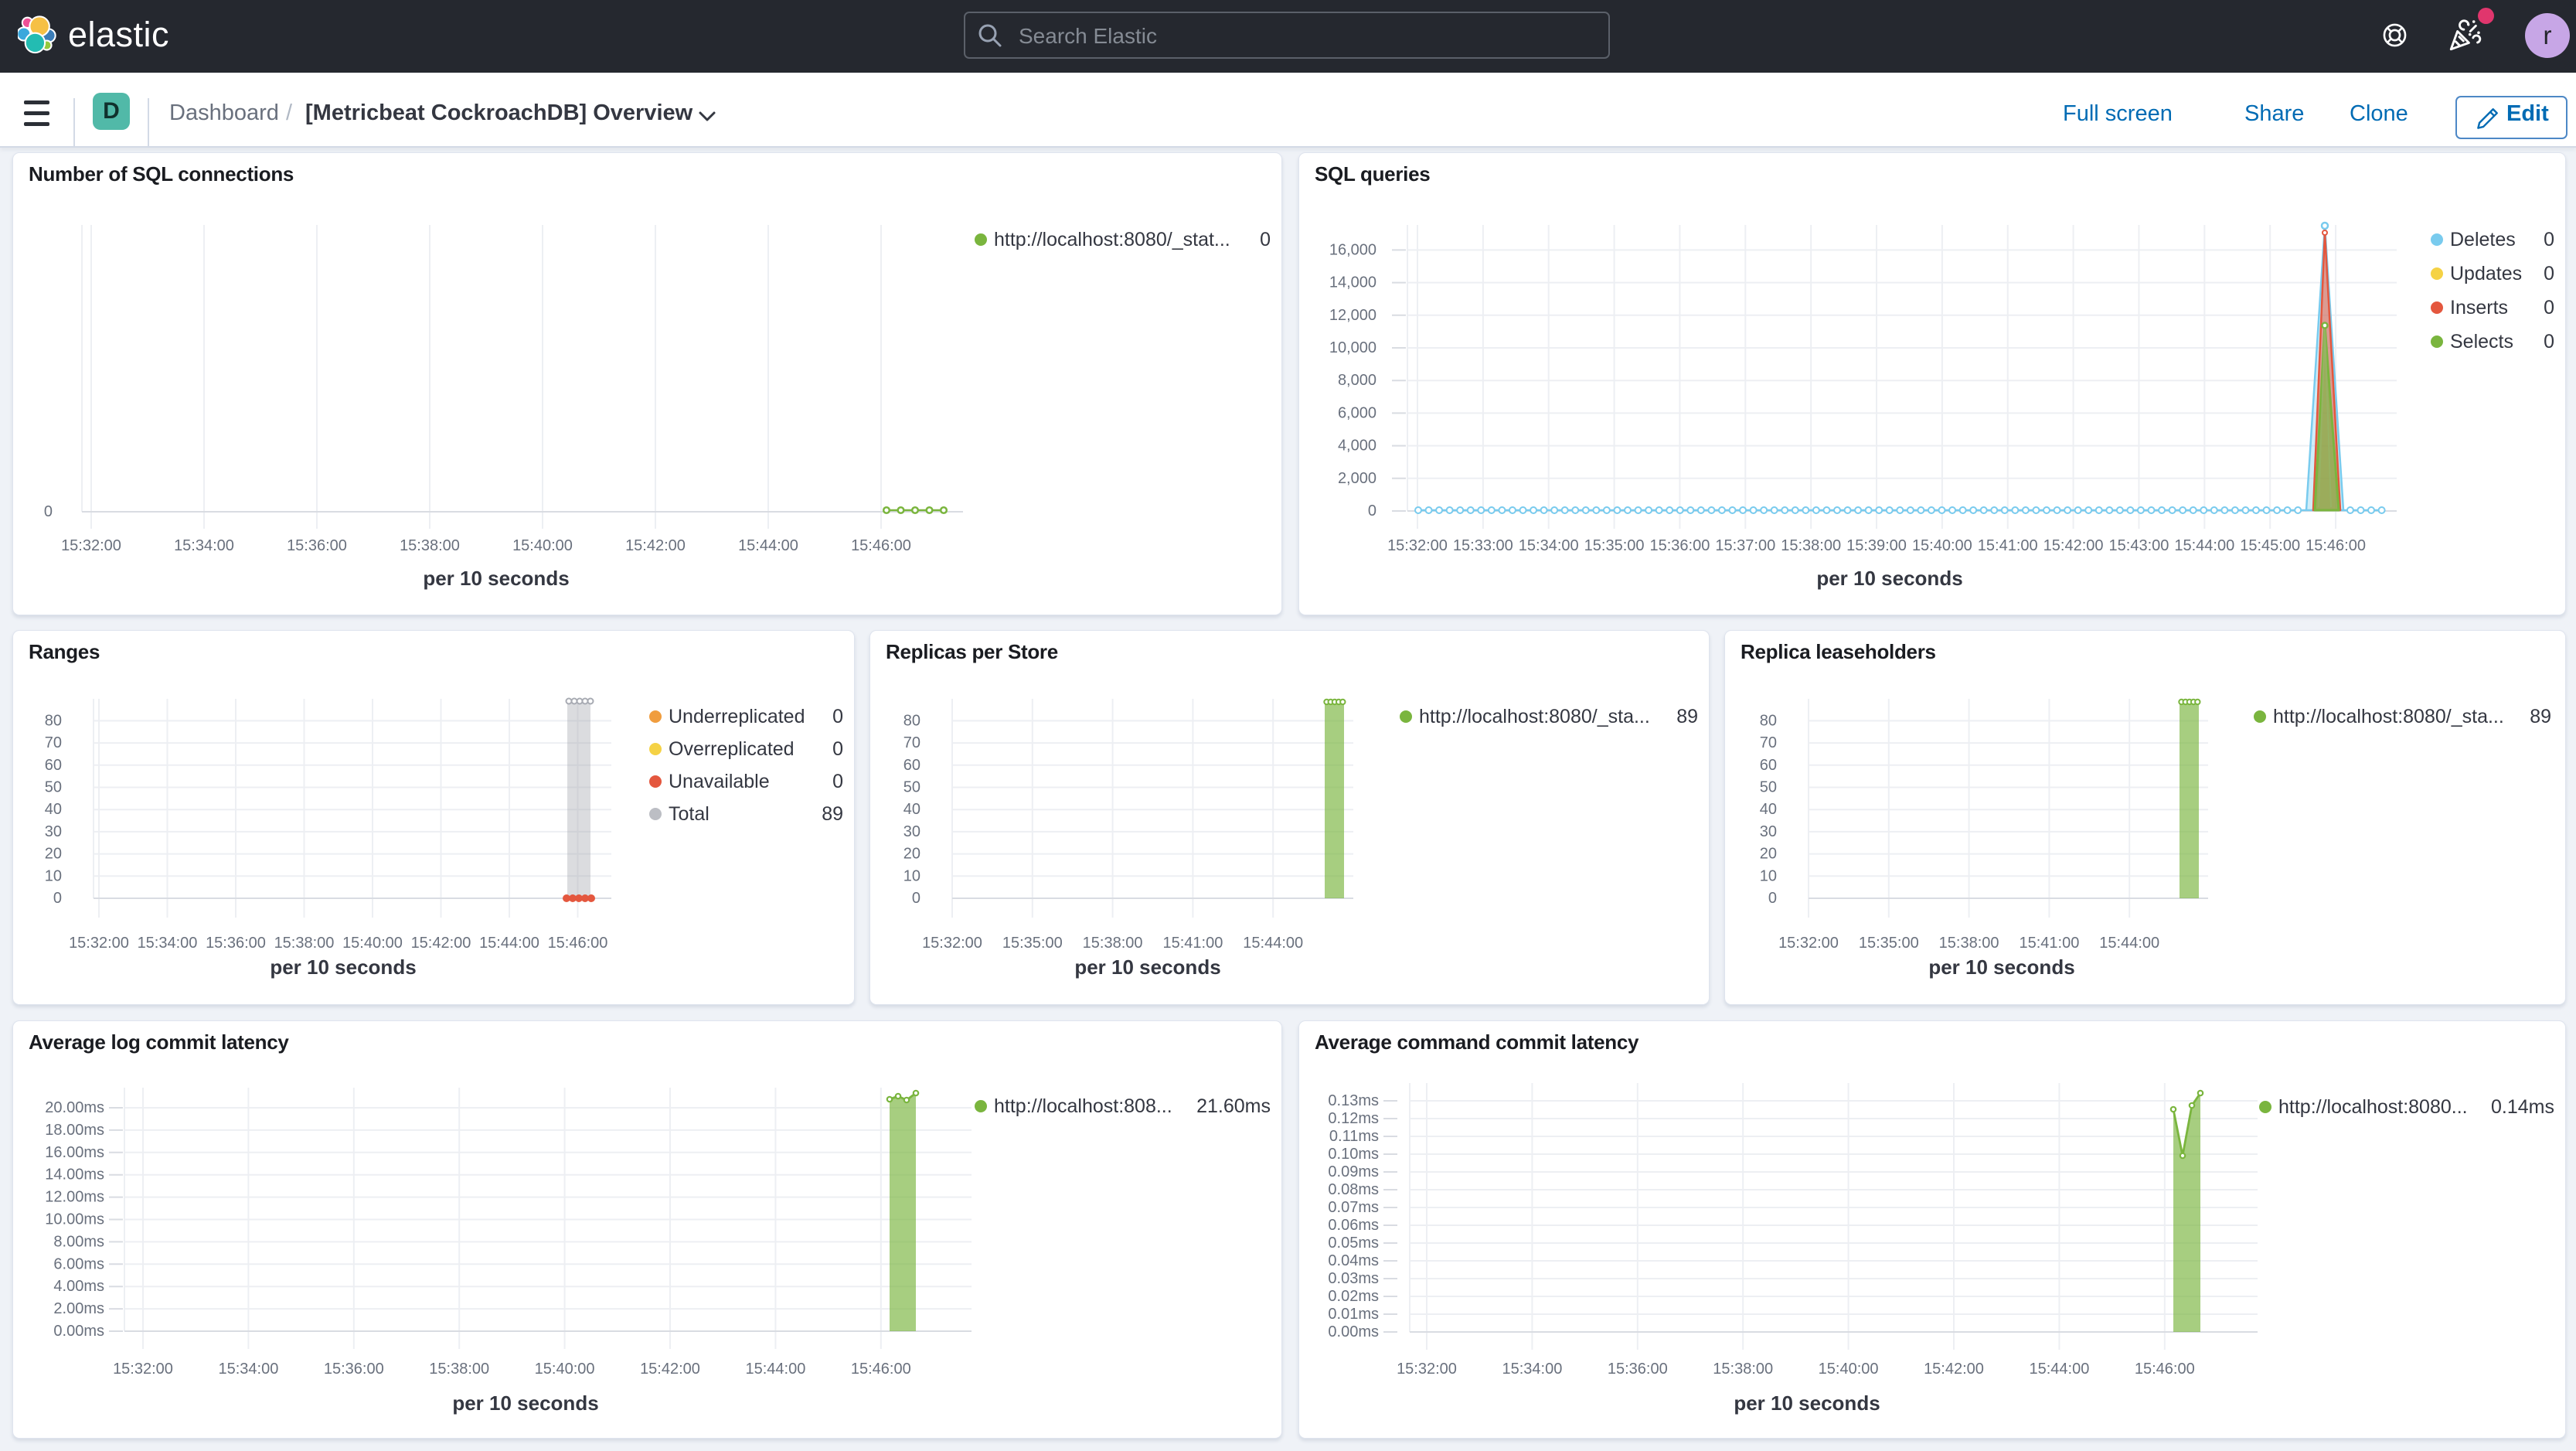 The height and width of the screenshot is (1451, 2576). What do you see at coordinates (1353, 1154) in the screenshot?
I see `svg-text: 0.10ms` at bounding box center [1353, 1154].